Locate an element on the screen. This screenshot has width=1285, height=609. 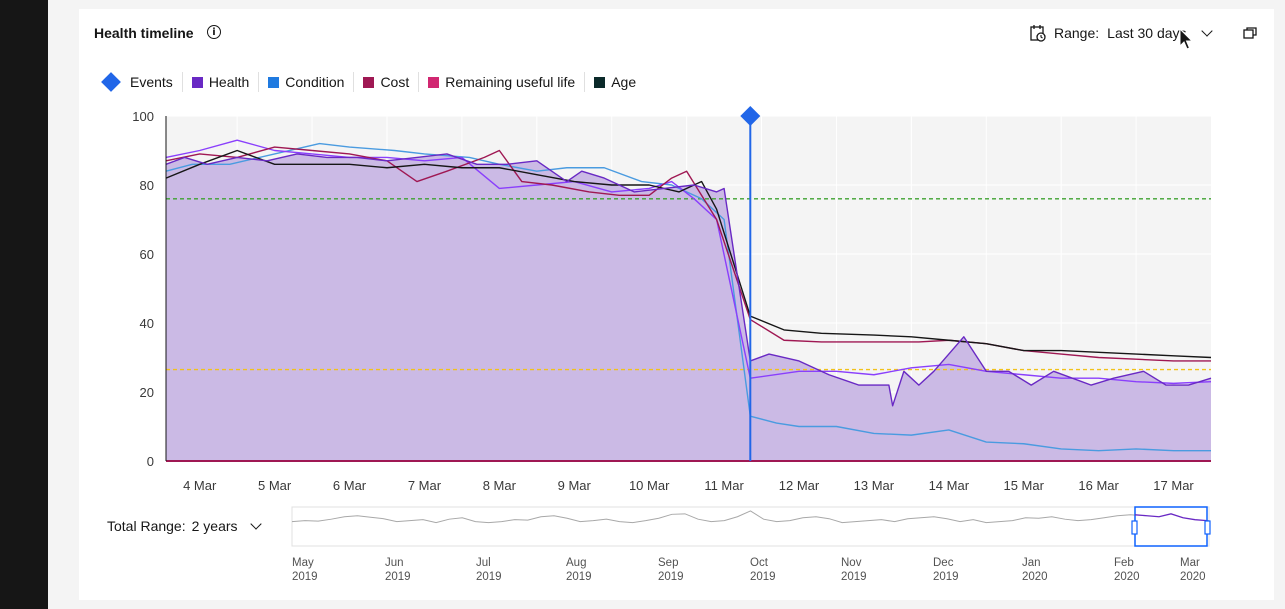
legend-item-age: Age is located at coordinates (619, 82).